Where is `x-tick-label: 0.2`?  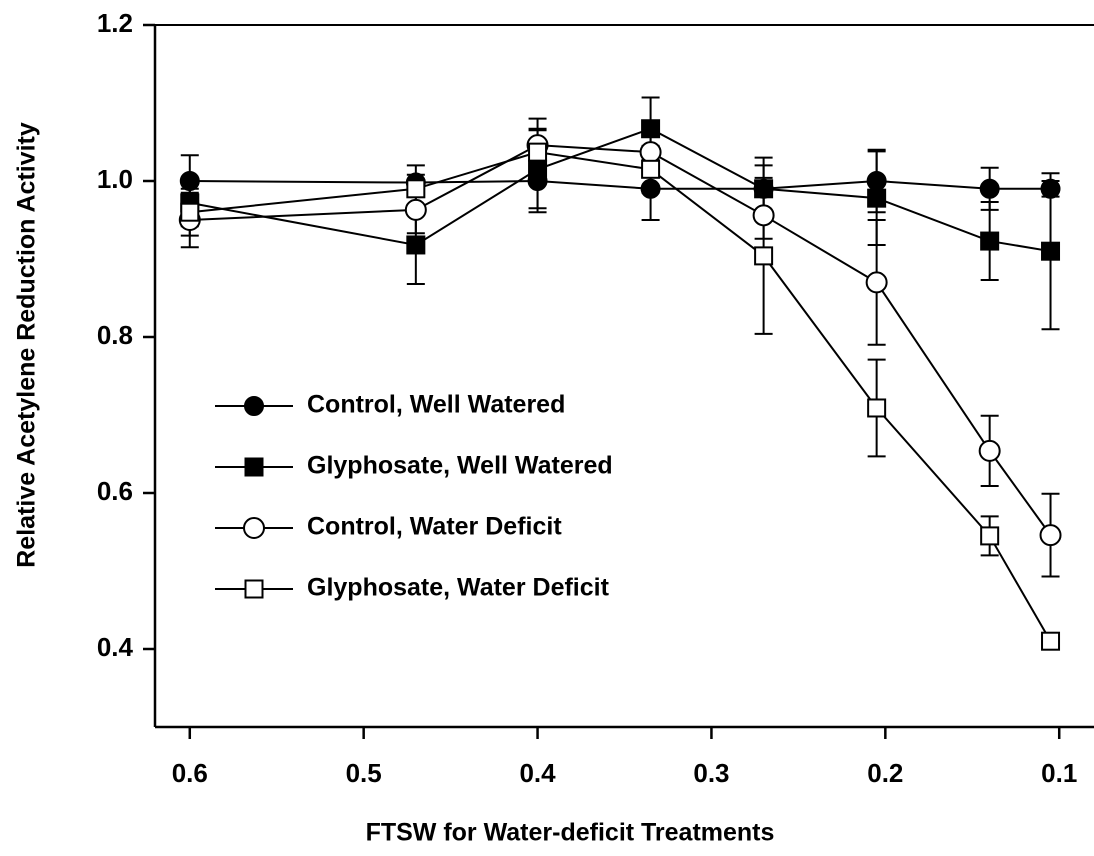
x-tick-label: 0.2 is located at coordinates (885, 773).